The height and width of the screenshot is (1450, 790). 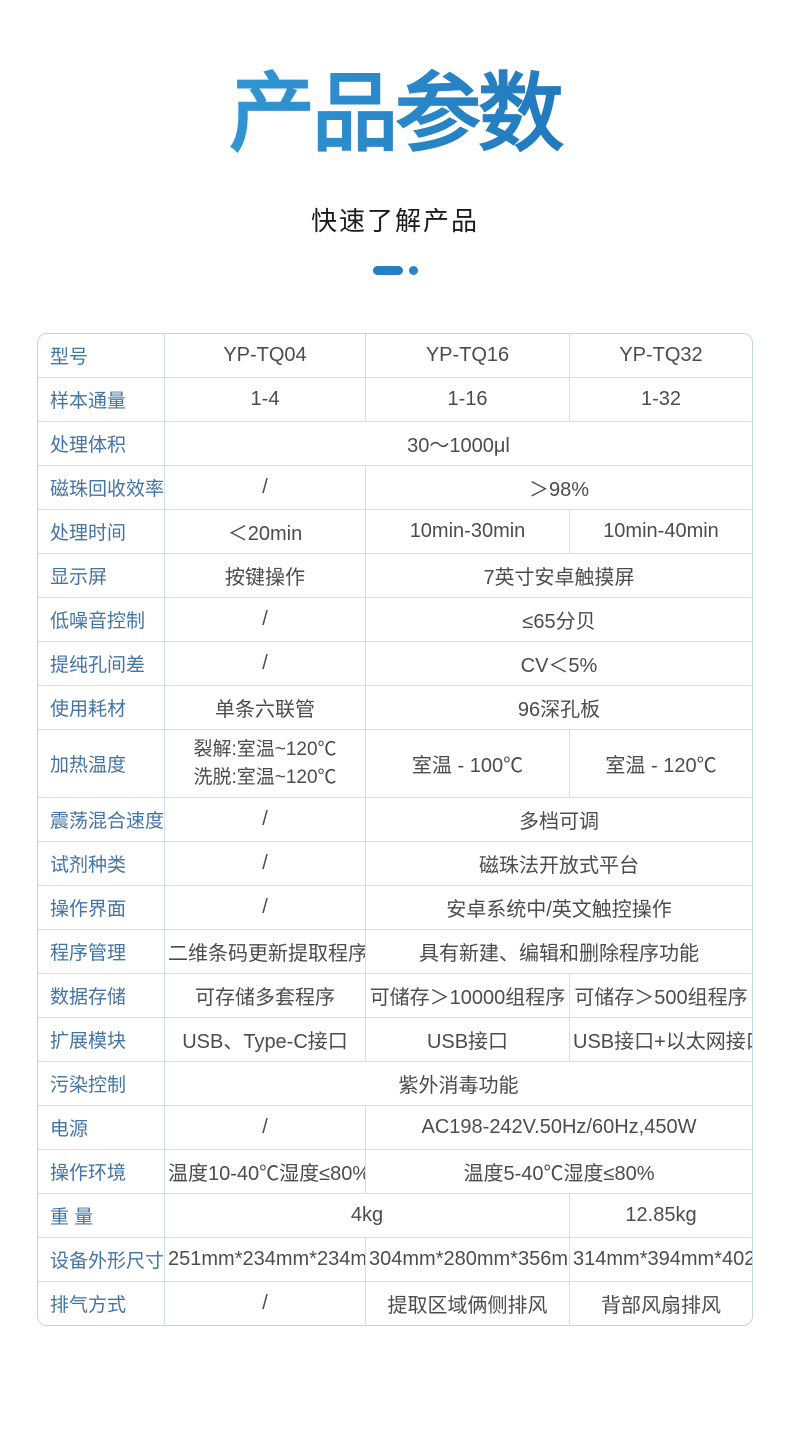 I want to click on table-row-volume: 处理体积 30～1000μl, so click(x=395, y=444).